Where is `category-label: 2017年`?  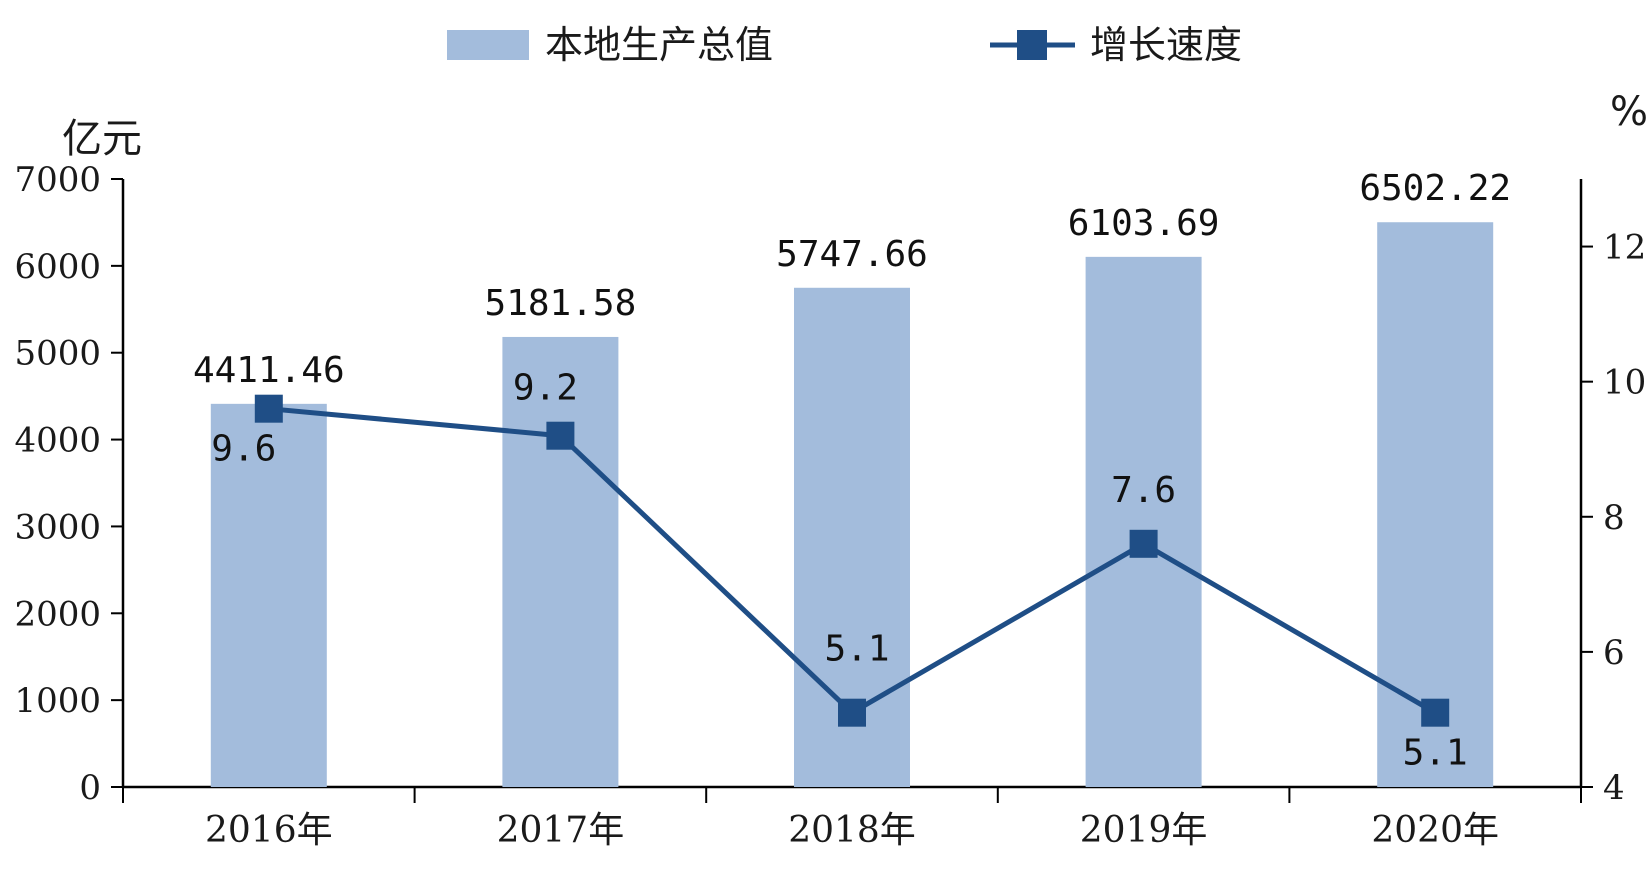
category-label: 2017年 is located at coordinates (561, 830).